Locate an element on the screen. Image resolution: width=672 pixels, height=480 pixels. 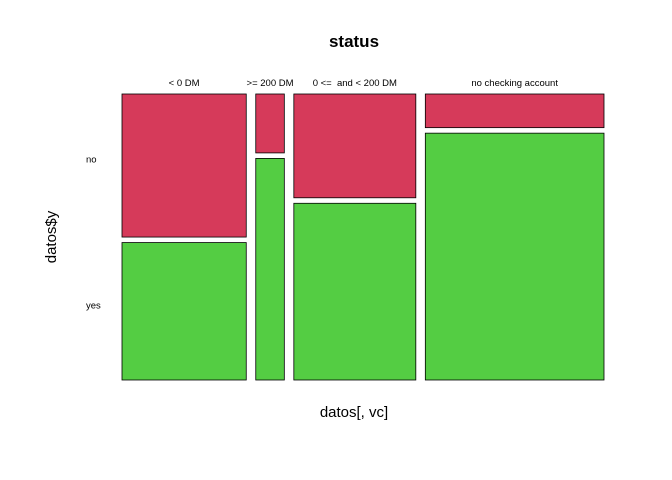
category-label-0-and-200-dm: 0 <= and < 200 DM is located at coordinates (355, 83).